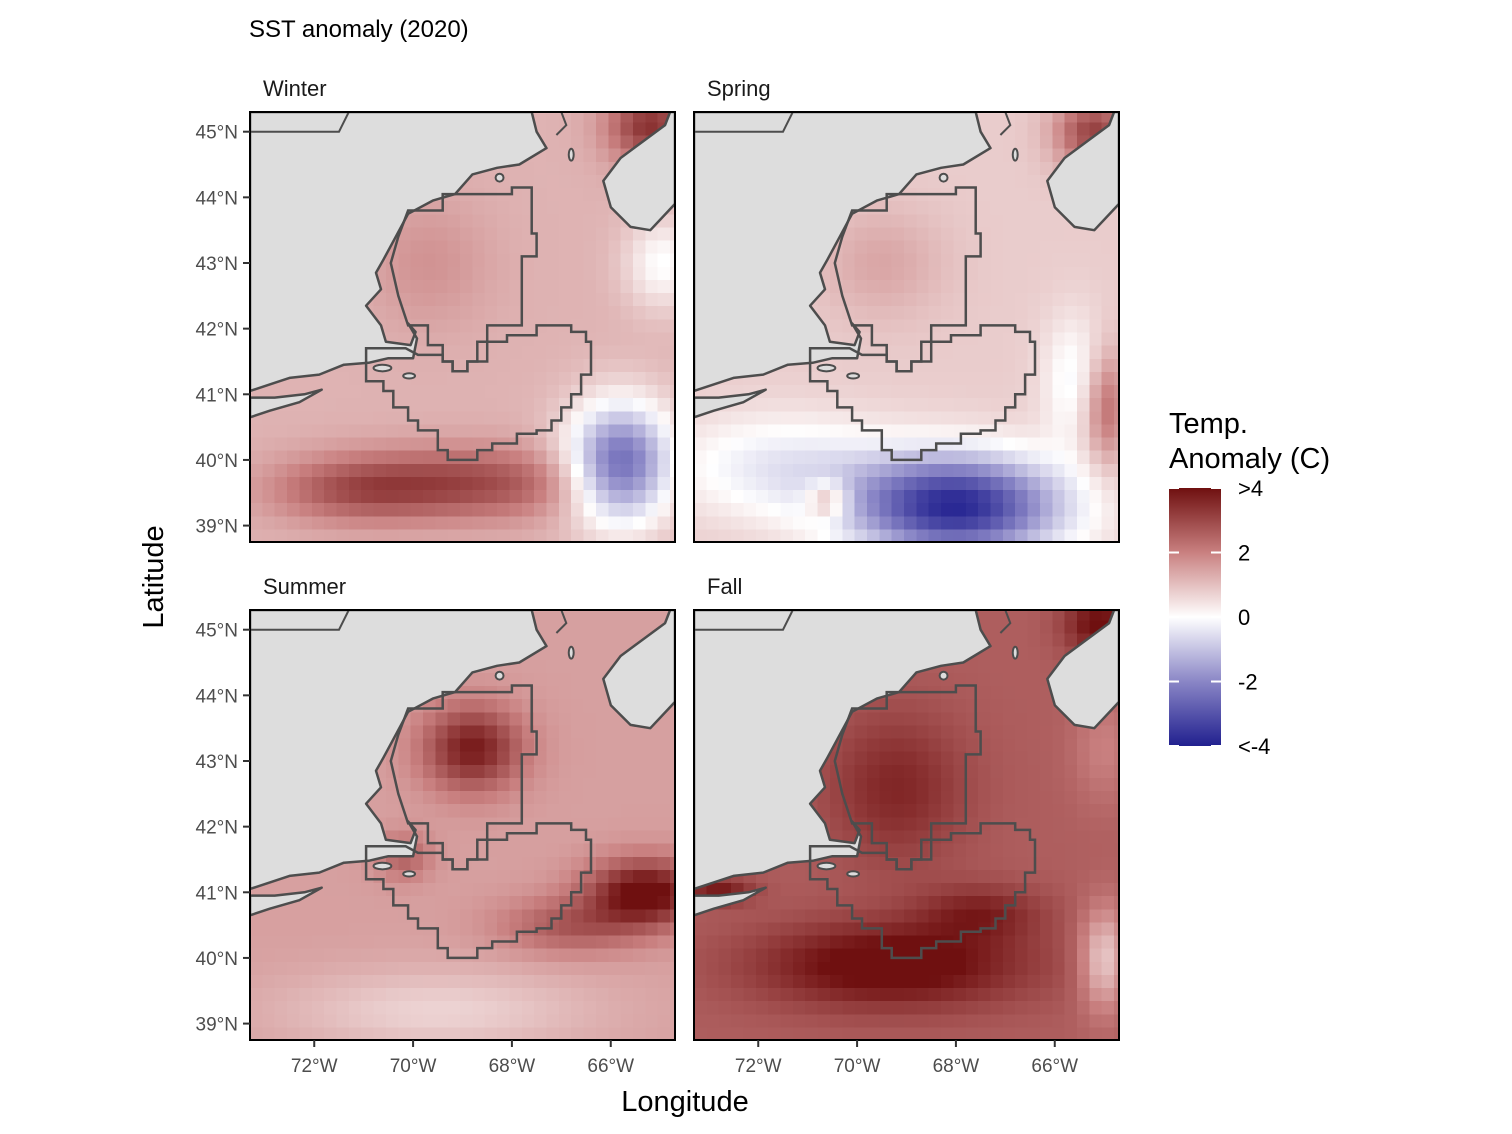  Describe the element at coordinates (217, 959) in the screenshot. I see `y-tick-label: 40°N` at that location.